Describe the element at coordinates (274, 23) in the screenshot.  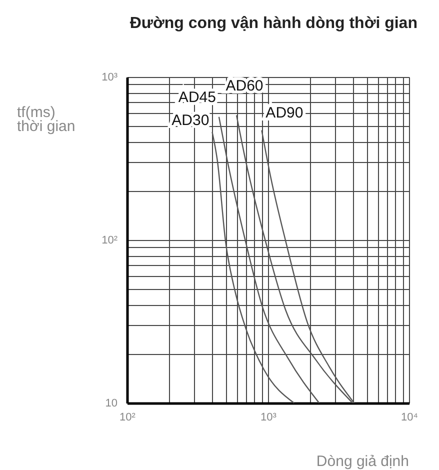
I see `chart-title: Đường cong vận hành dòng thời gian` at that location.